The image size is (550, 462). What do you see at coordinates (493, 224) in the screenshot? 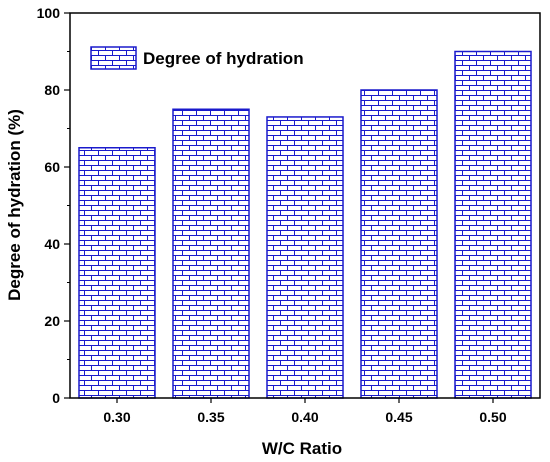
I see `bar-0.50` at bounding box center [493, 224].